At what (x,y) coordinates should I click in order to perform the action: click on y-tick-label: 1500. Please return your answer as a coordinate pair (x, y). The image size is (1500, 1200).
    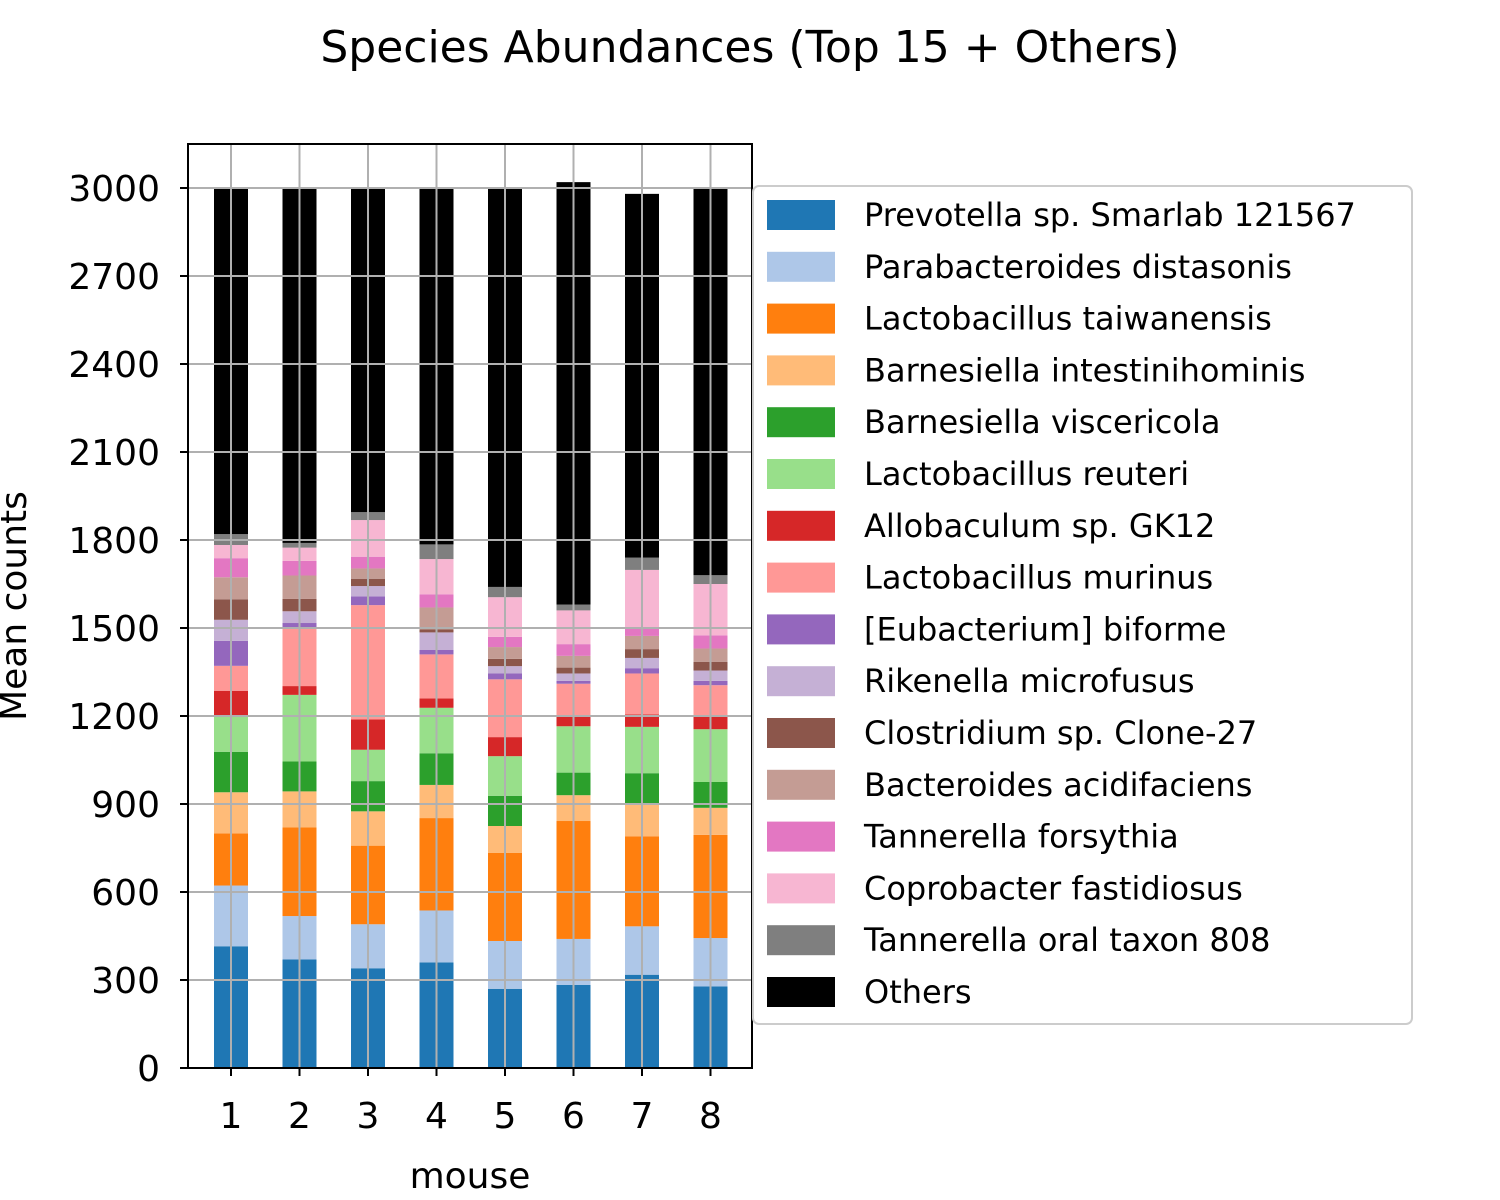
    Looking at the image, I should click on (114, 629).